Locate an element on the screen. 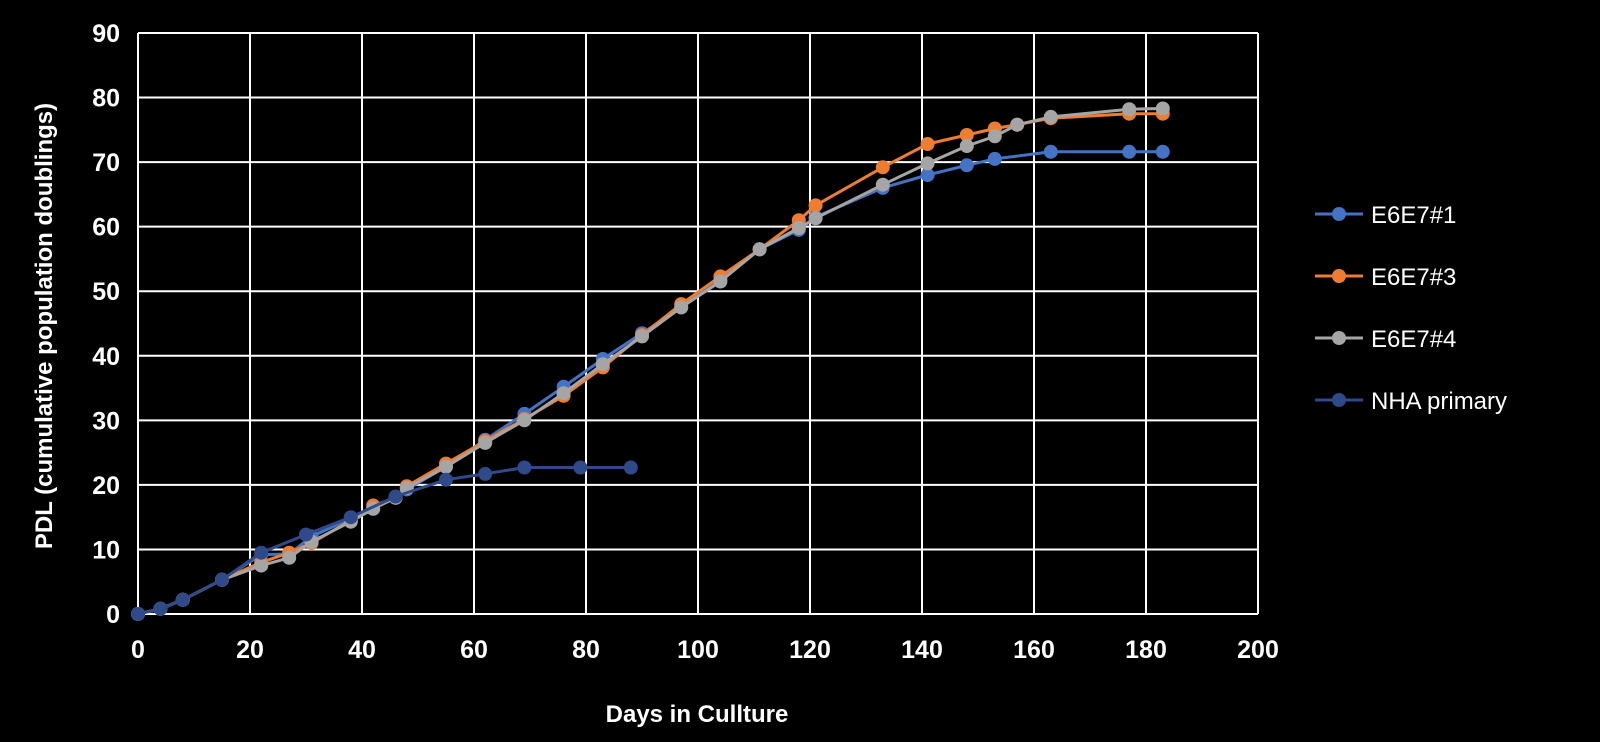 The width and height of the screenshot is (1600, 742). y-tick-label: 80 is located at coordinates (106, 99).